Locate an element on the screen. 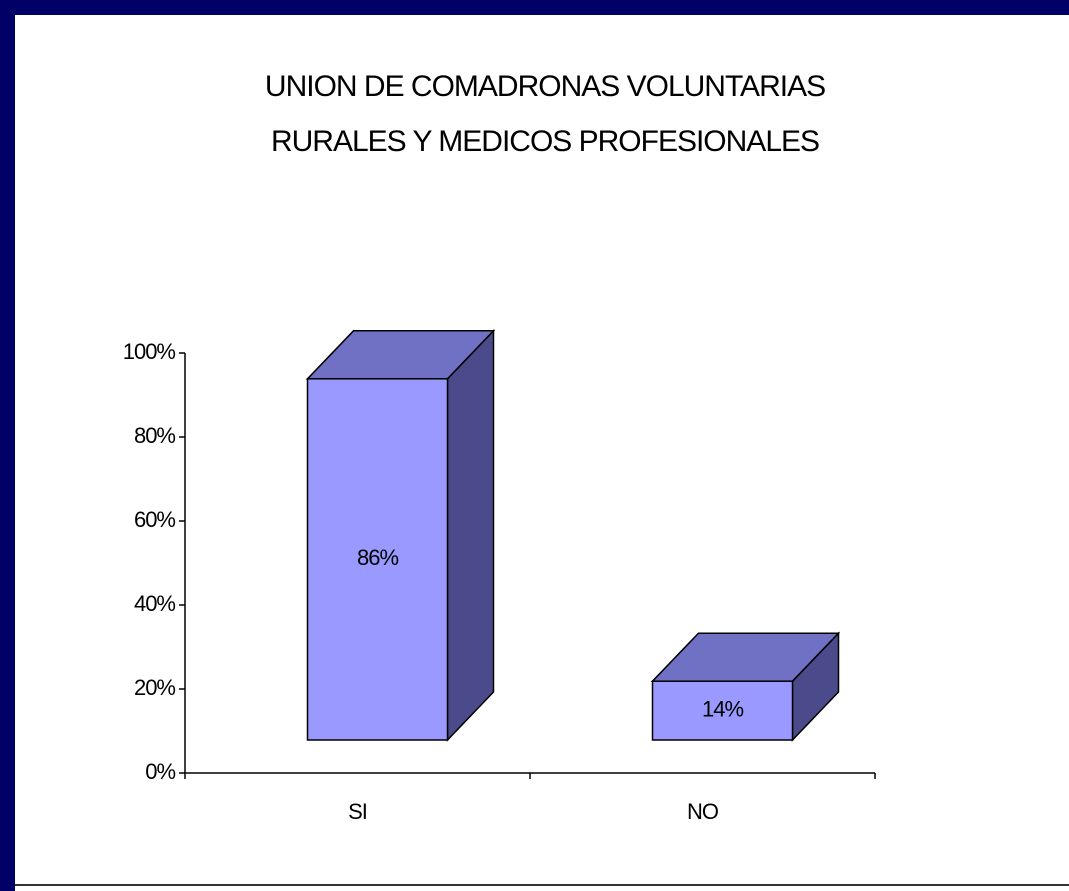 The height and width of the screenshot is (891, 1069). bar-side is located at coordinates (470, 535).